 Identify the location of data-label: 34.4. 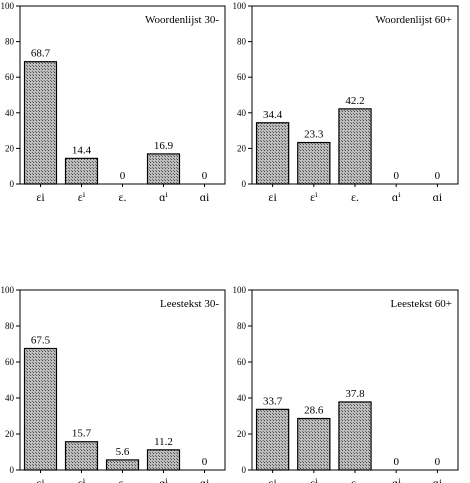
(273, 115).